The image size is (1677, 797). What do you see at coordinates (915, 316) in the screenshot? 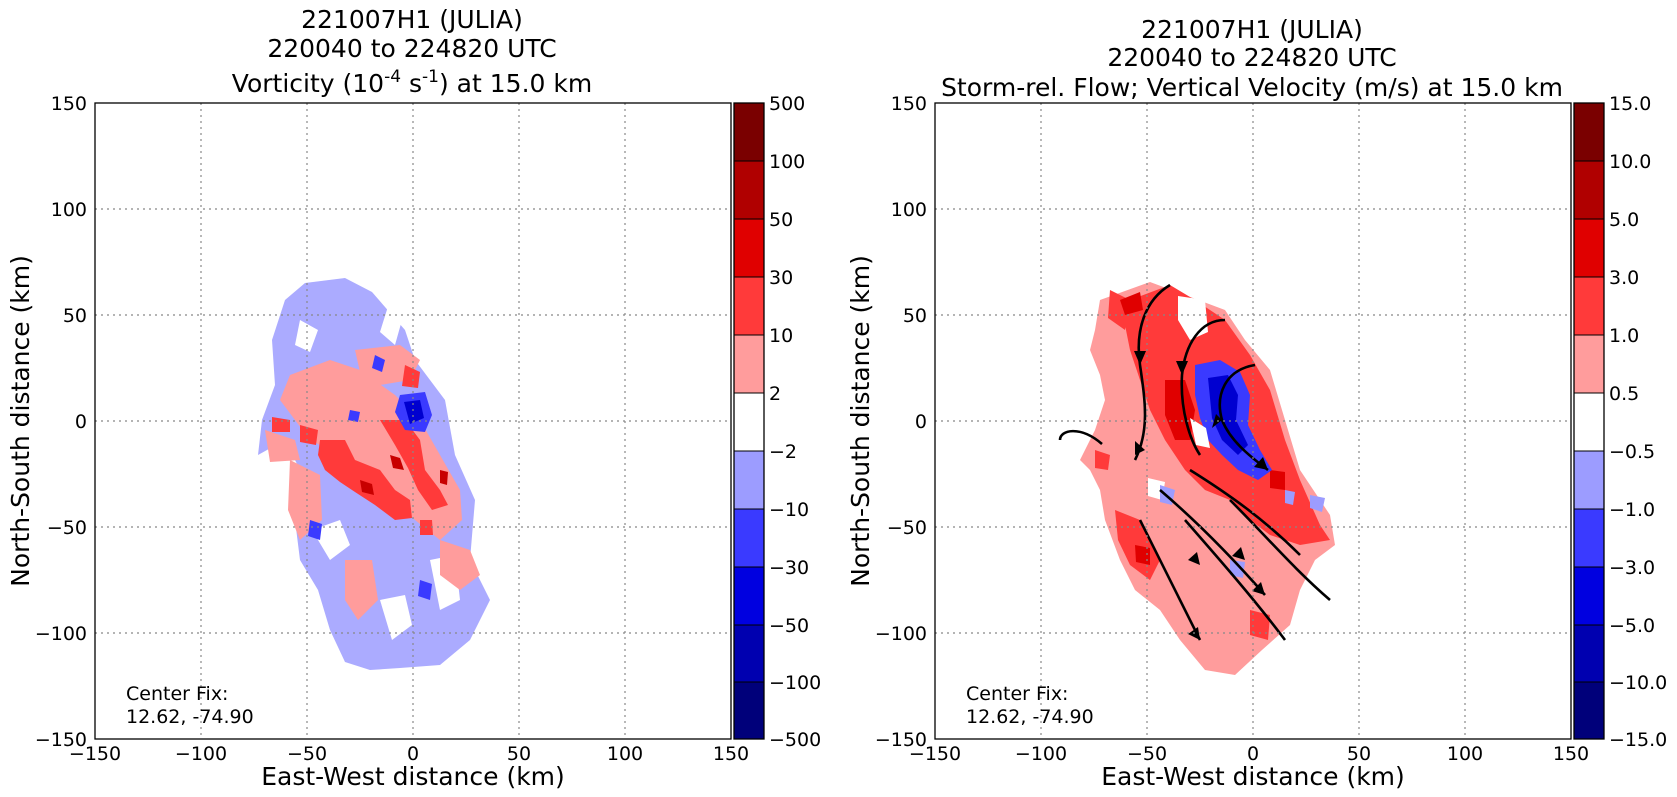
I see `vv-y-tick: 50` at bounding box center [915, 316].